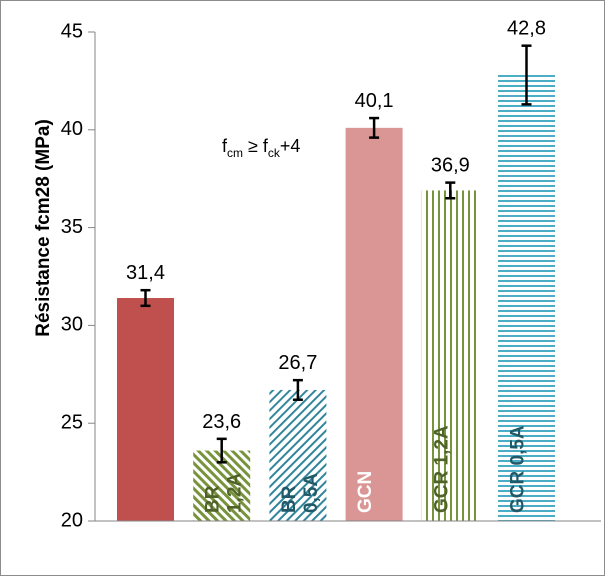 The image size is (607, 578). Describe the element at coordinates (526, 29) in the screenshot. I see `data-label: 42,8` at that location.